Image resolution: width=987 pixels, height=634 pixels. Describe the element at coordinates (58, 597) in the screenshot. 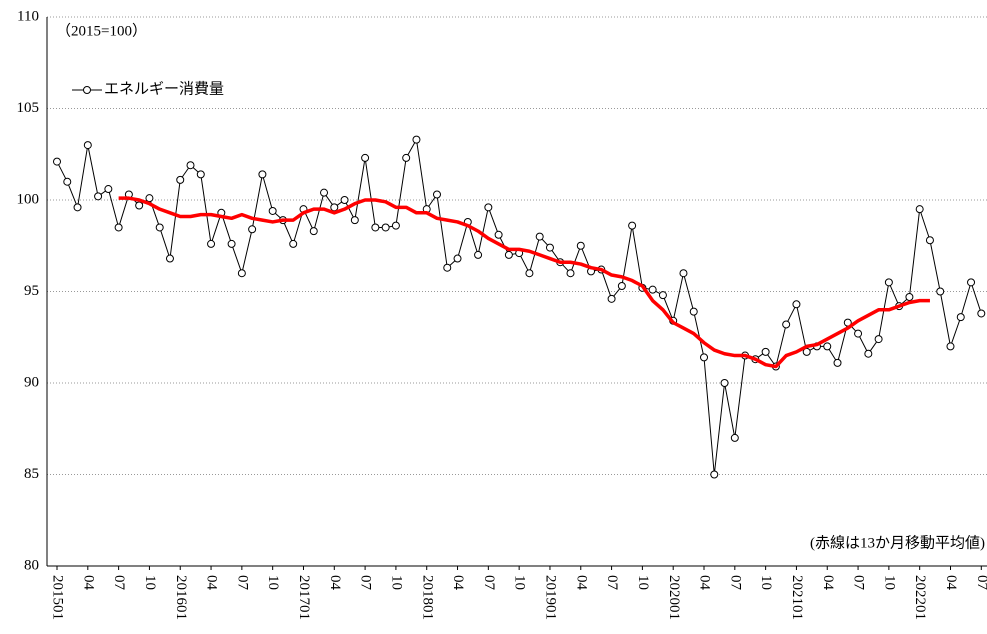

I see `x-tick-label: 201501` at that location.